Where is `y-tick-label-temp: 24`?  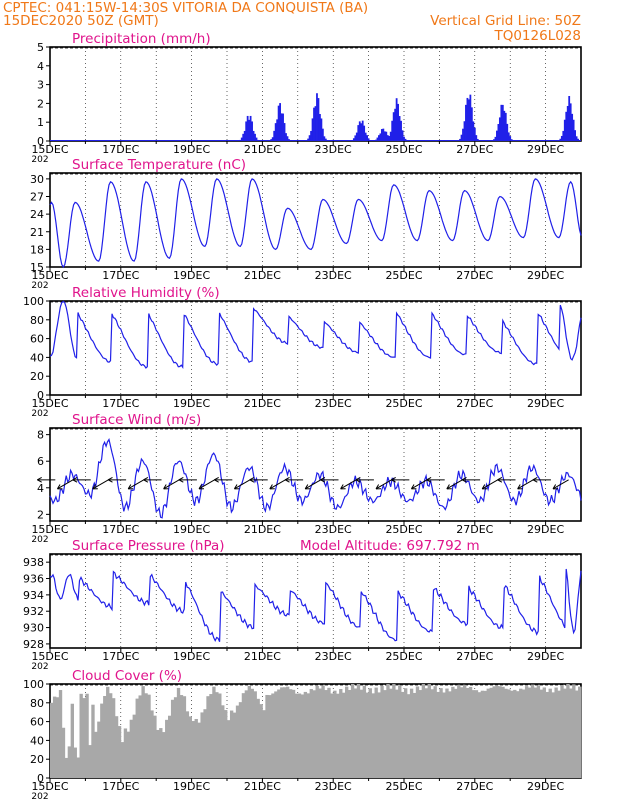
y-tick-label-temp: 24 is located at coordinates (37, 214).